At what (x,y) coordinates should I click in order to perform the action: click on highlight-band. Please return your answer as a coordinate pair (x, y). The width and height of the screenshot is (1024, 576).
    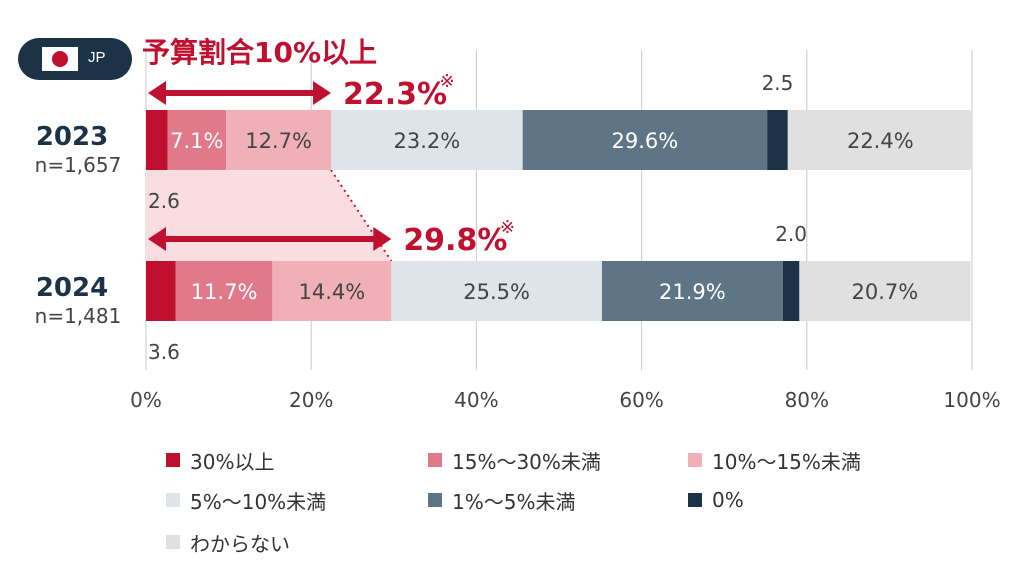
    Looking at the image, I should click on (269, 215).